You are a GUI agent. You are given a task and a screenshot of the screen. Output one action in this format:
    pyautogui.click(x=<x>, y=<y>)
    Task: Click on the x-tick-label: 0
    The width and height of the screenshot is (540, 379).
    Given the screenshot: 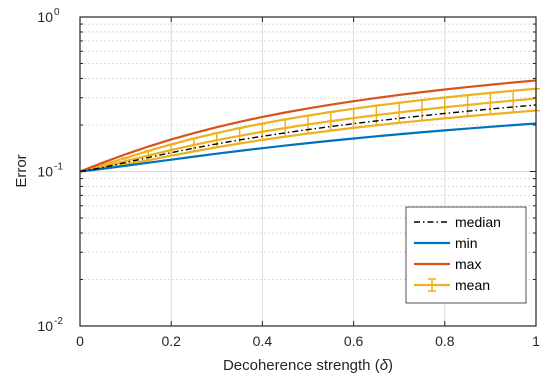 What is the action you would take?
    pyautogui.click(x=80, y=341)
    